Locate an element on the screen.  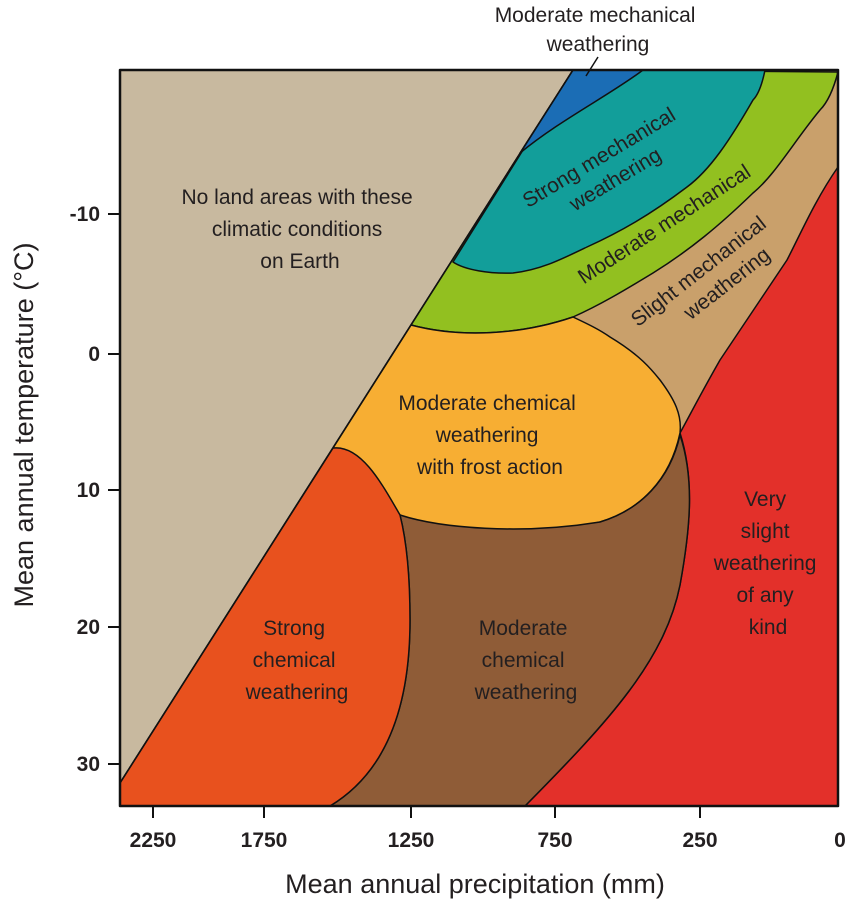
label-moderate-chemical: Moderate chemical weathering is located at coordinates (526, 660).